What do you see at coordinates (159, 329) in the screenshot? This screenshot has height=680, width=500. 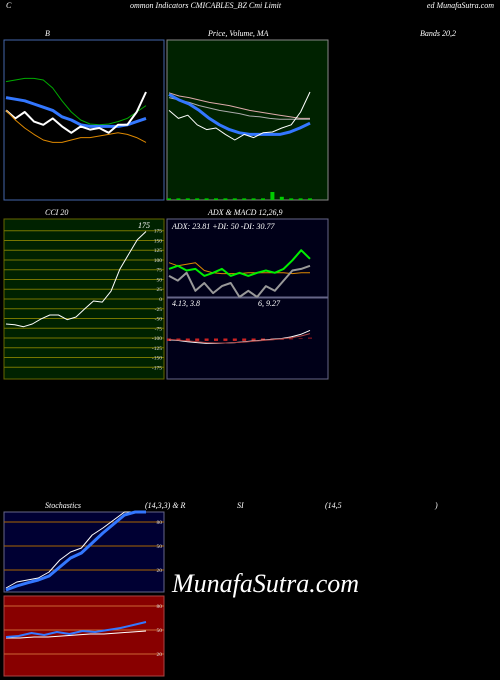 I see `y-tick-label: -75` at bounding box center [159, 329].